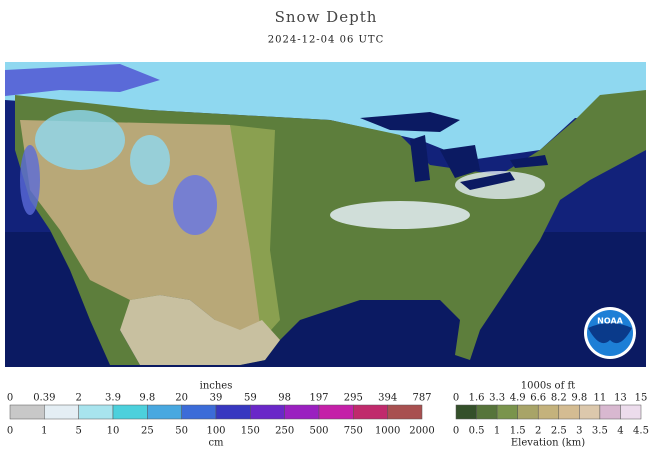 This screenshot has height=458, width=651. I want to click on legend-label: 6.6, so click(538, 398).